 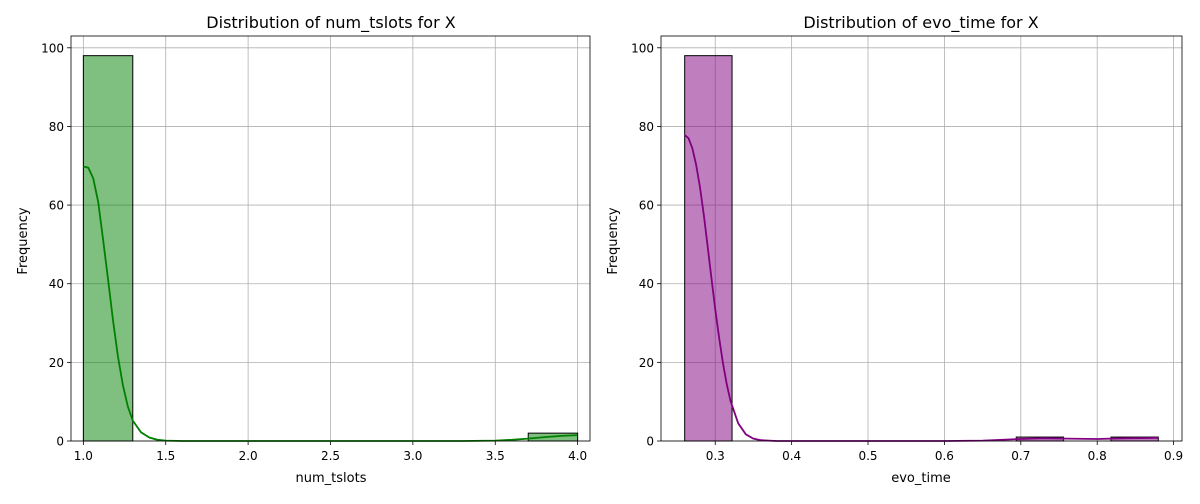 I want to click on chart-title: Distribution of num_tslots for X, so click(x=330, y=23).